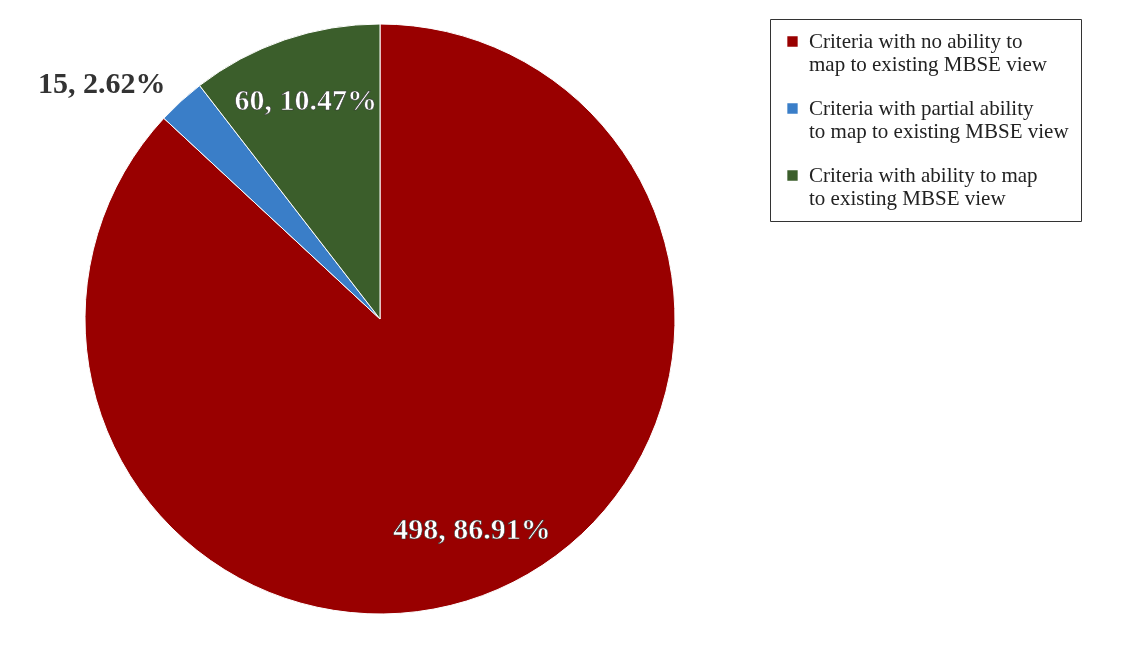 The image size is (1143, 652). I want to click on data-label: 498, 86.91%, so click(472, 528).